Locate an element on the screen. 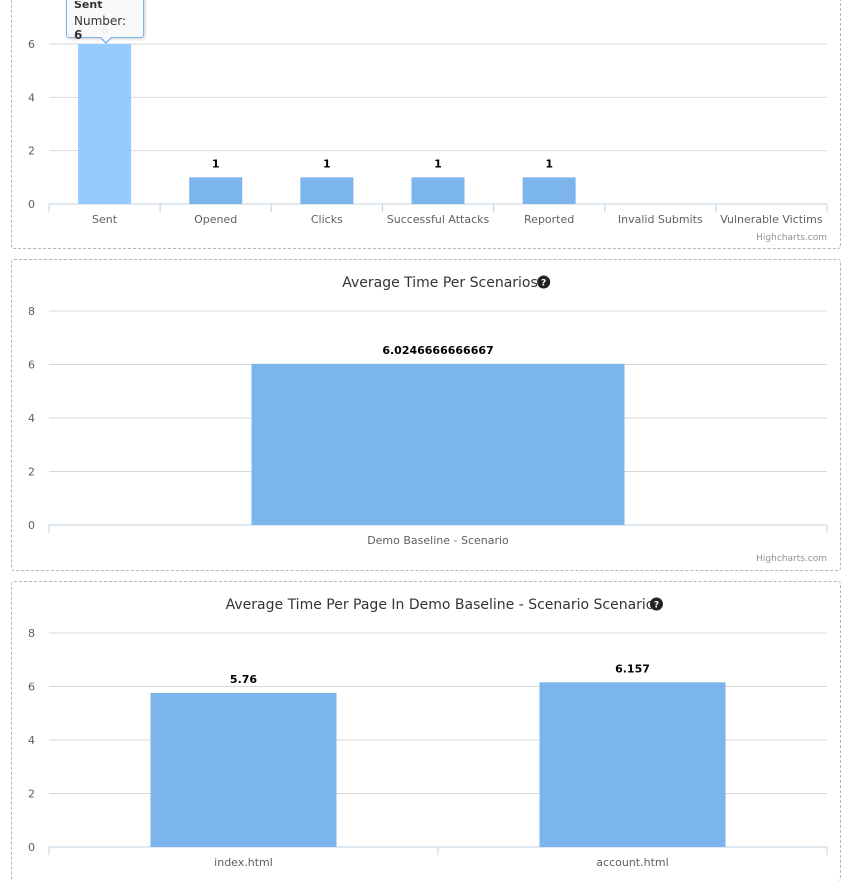  tooltip-title: Sent is located at coordinates (88, 5).